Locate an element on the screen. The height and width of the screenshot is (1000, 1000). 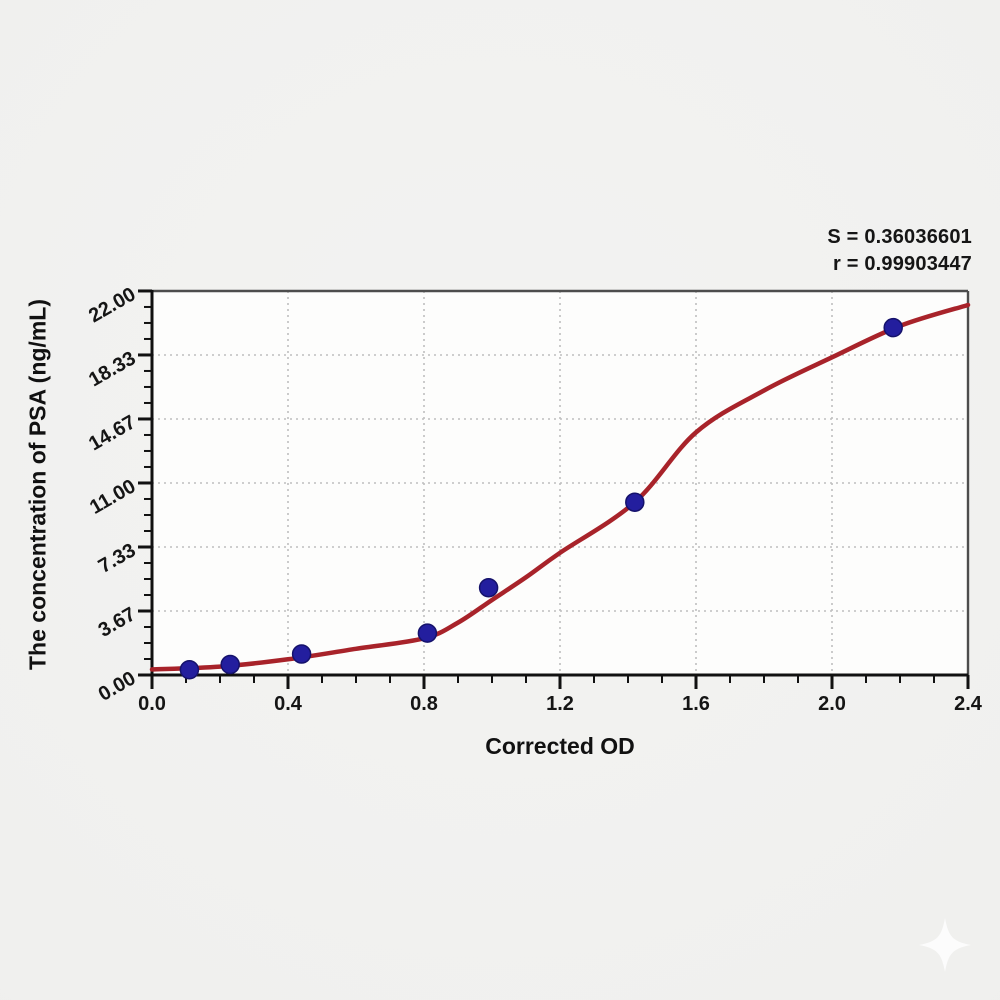
y-tick-label: 7.33 is located at coordinates (117, 558).